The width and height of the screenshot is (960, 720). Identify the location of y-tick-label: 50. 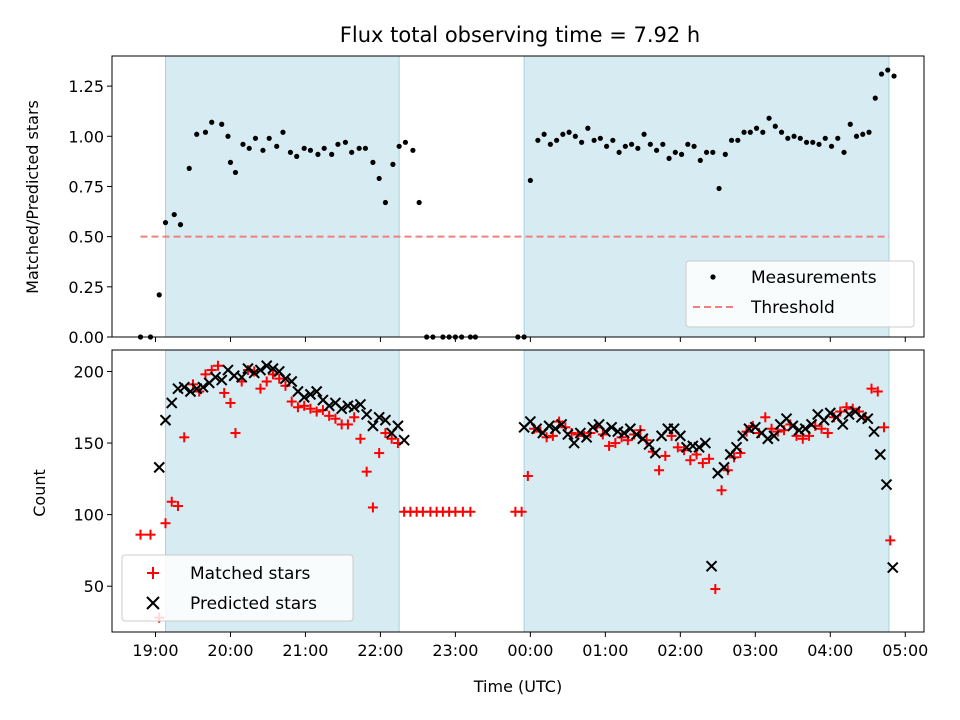
(94, 586).